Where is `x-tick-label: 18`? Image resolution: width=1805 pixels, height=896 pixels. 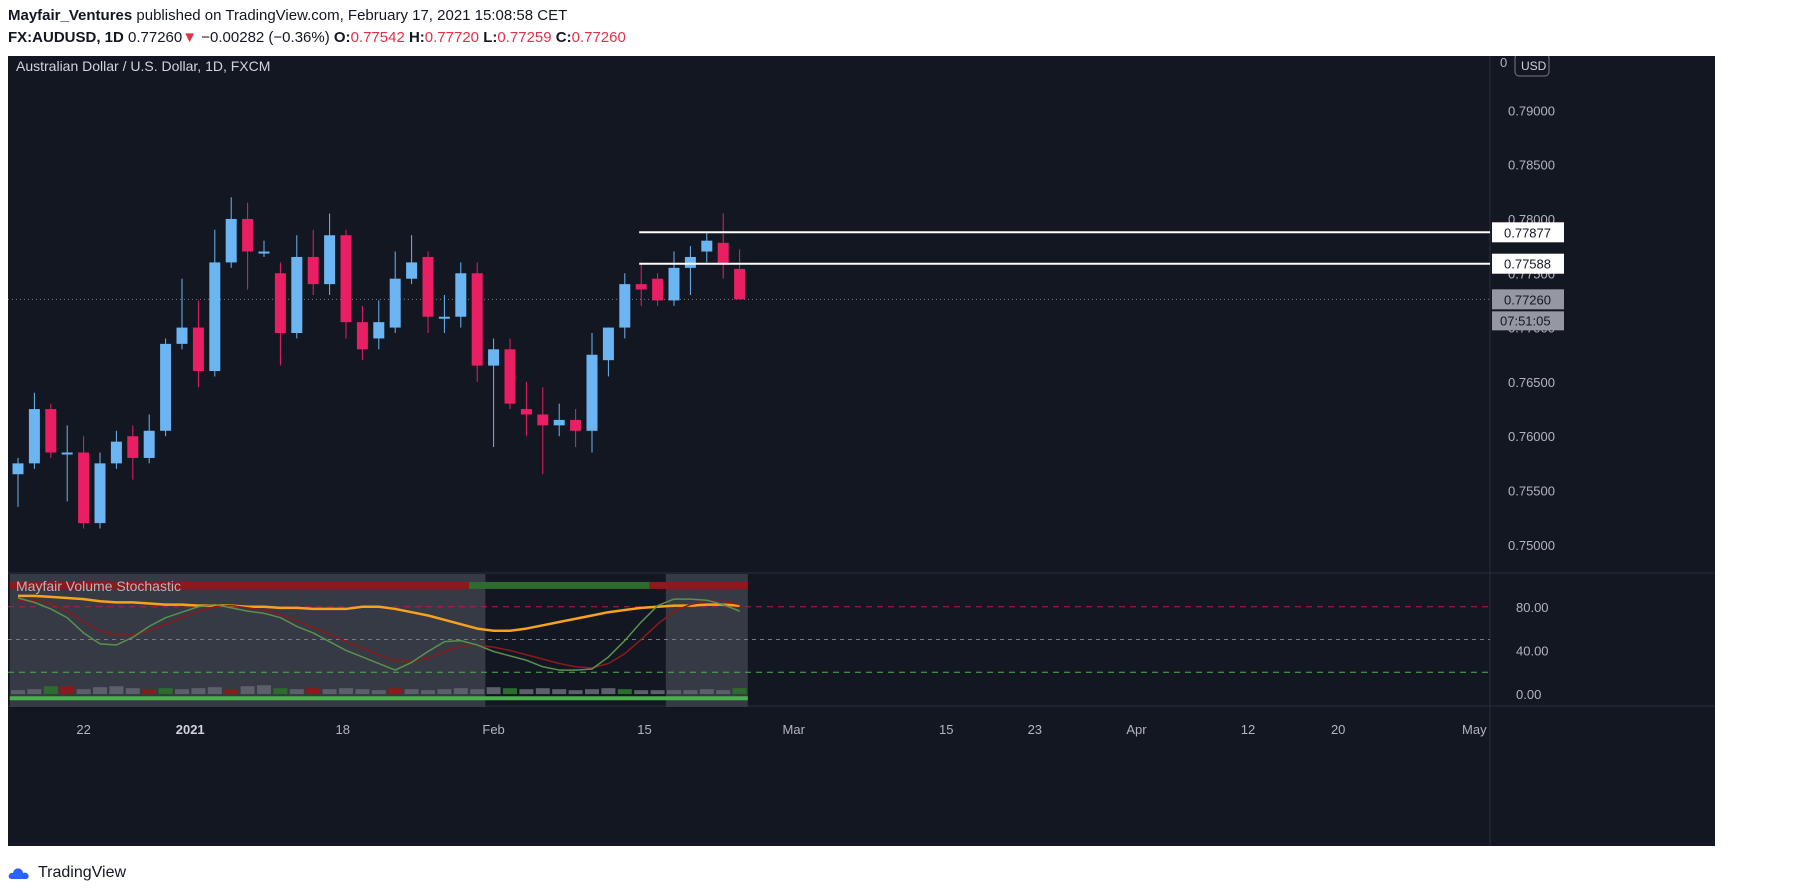
x-tick-label: 18 is located at coordinates (342, 729).